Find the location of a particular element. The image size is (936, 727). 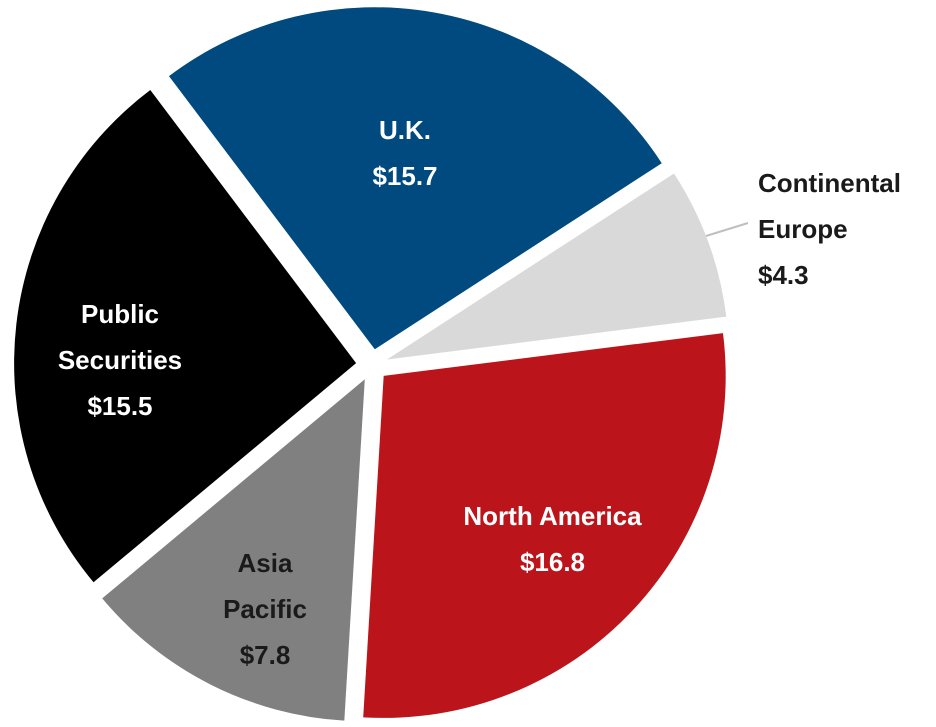

slice-label: North America $16.8 is located at coordinates (552, 539).